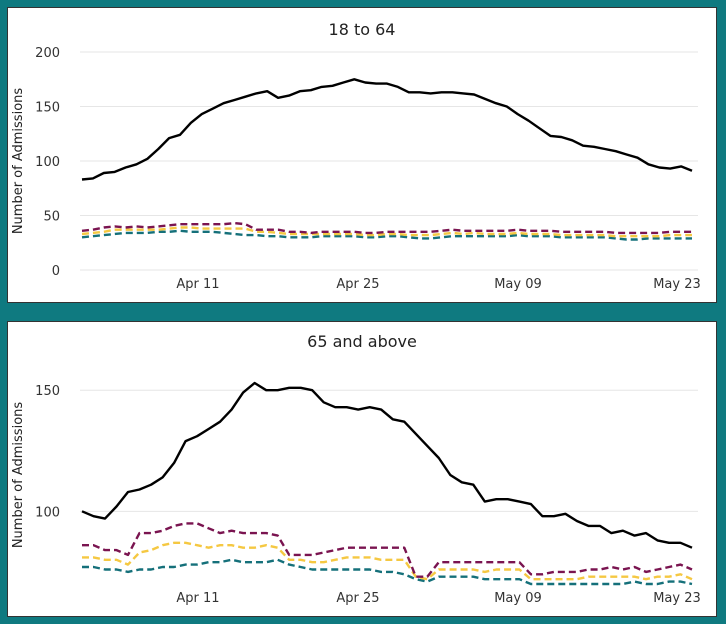  Describe the element at coordinates (47, 53) in the screenshot. I see `y-tick-label: 200` at that location.